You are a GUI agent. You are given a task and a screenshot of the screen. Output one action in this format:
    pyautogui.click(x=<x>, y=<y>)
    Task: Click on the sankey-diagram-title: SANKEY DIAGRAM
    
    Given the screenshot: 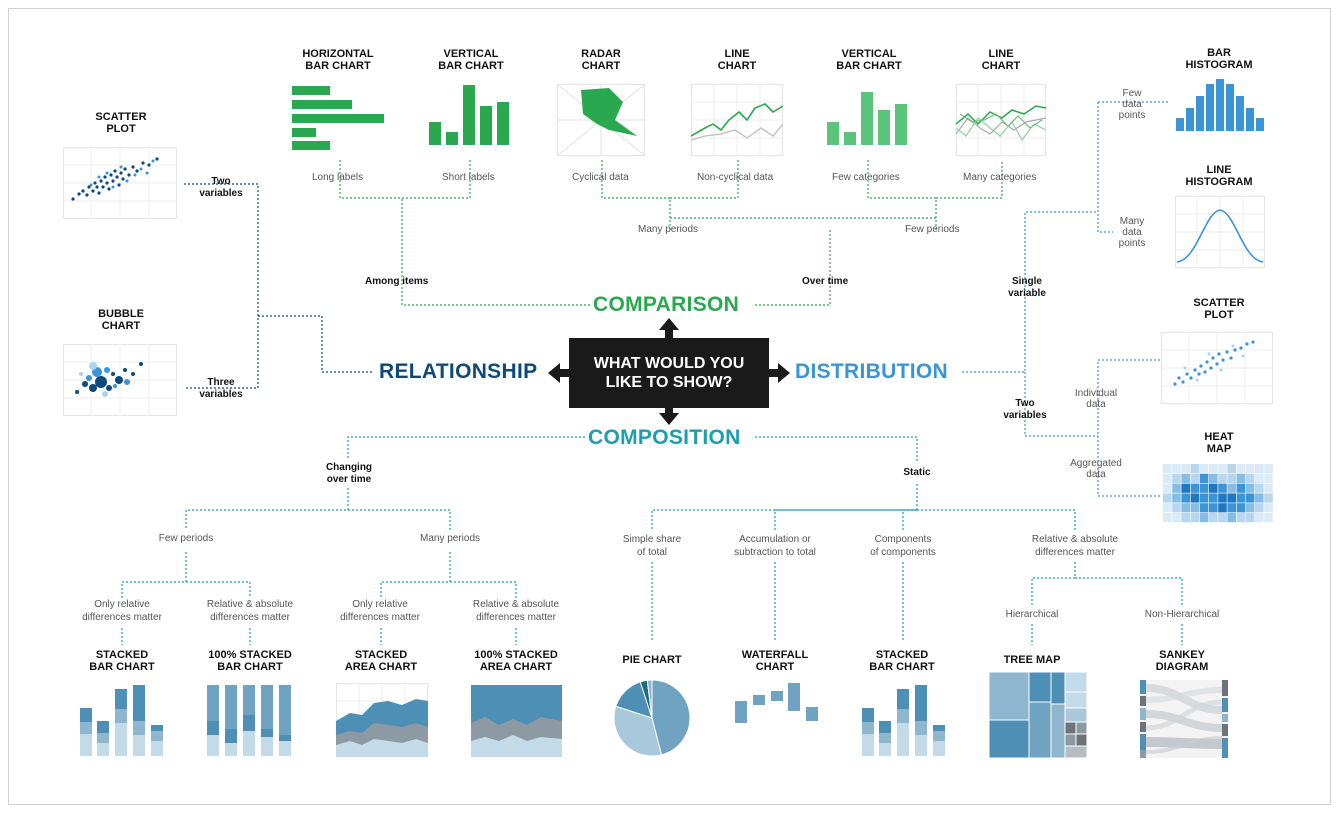 What is the action you would take?
    pyautogui.click(x=1182, y=661)
    